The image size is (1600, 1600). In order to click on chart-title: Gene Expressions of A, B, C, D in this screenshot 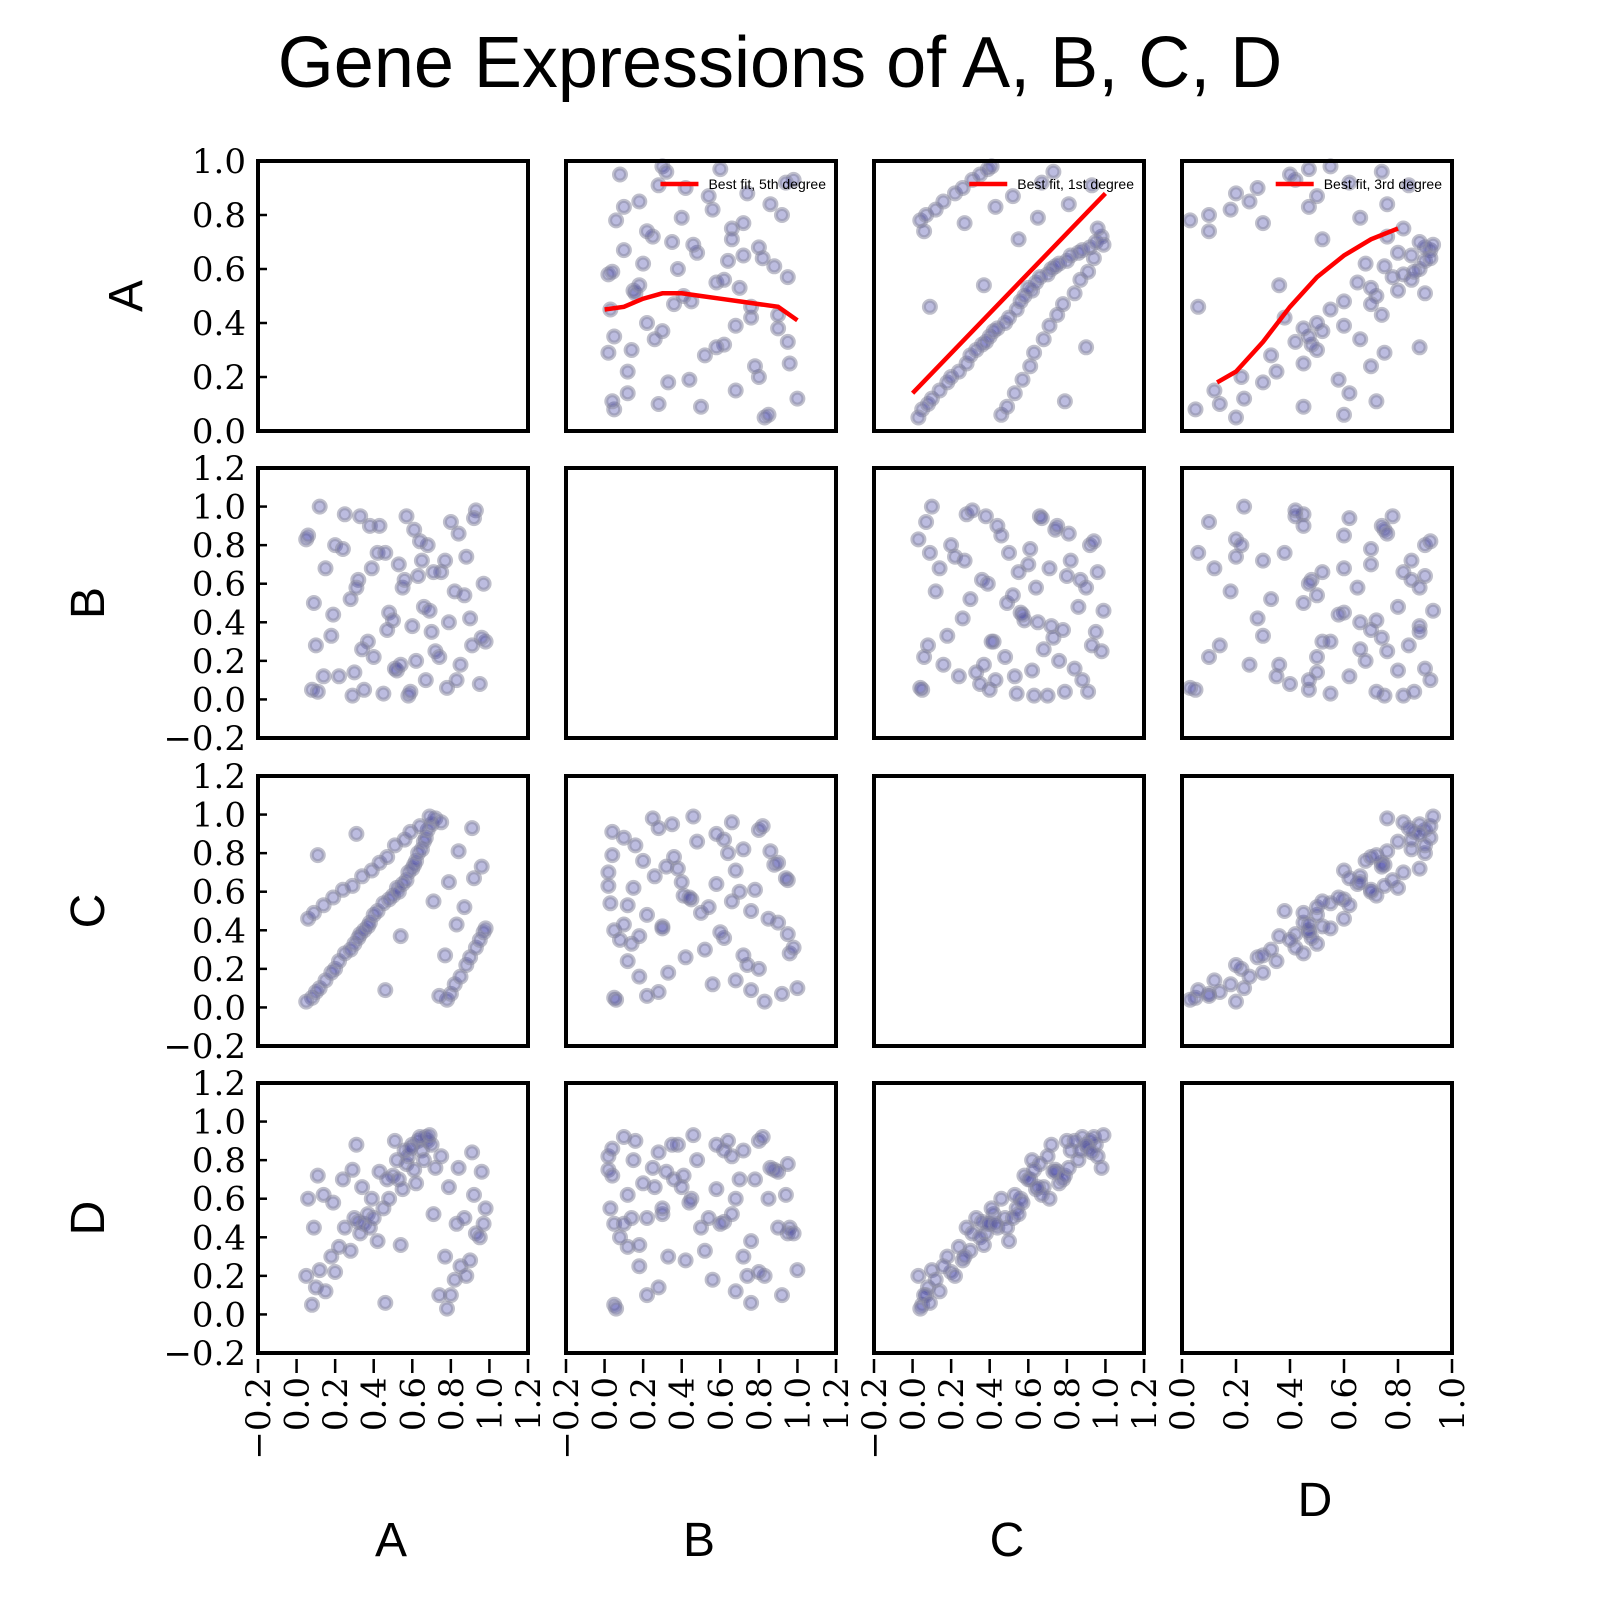, I will do `click(780, 63)`.